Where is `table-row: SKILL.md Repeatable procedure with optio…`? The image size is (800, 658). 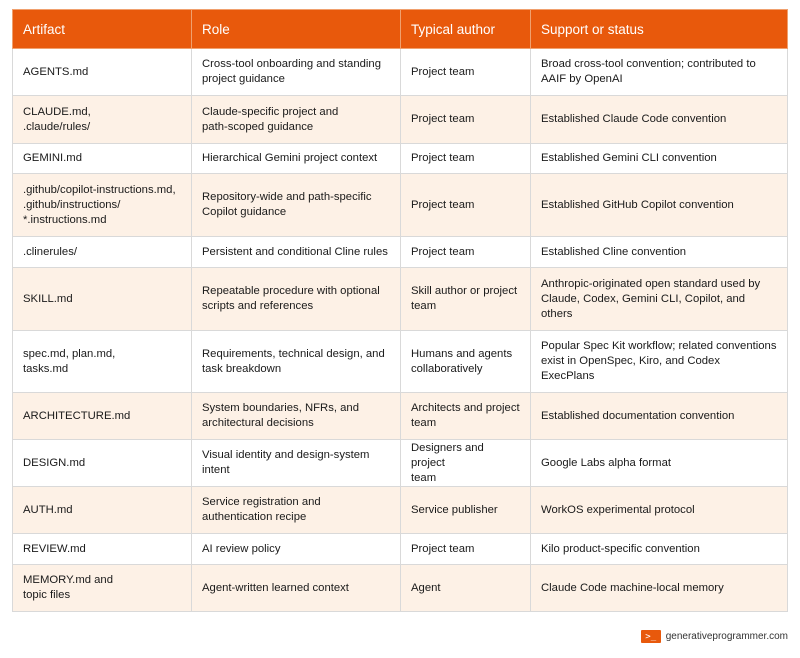
table-row: SKILL.md Repeatable procedure with optio… is located at coordinates (400, 299).